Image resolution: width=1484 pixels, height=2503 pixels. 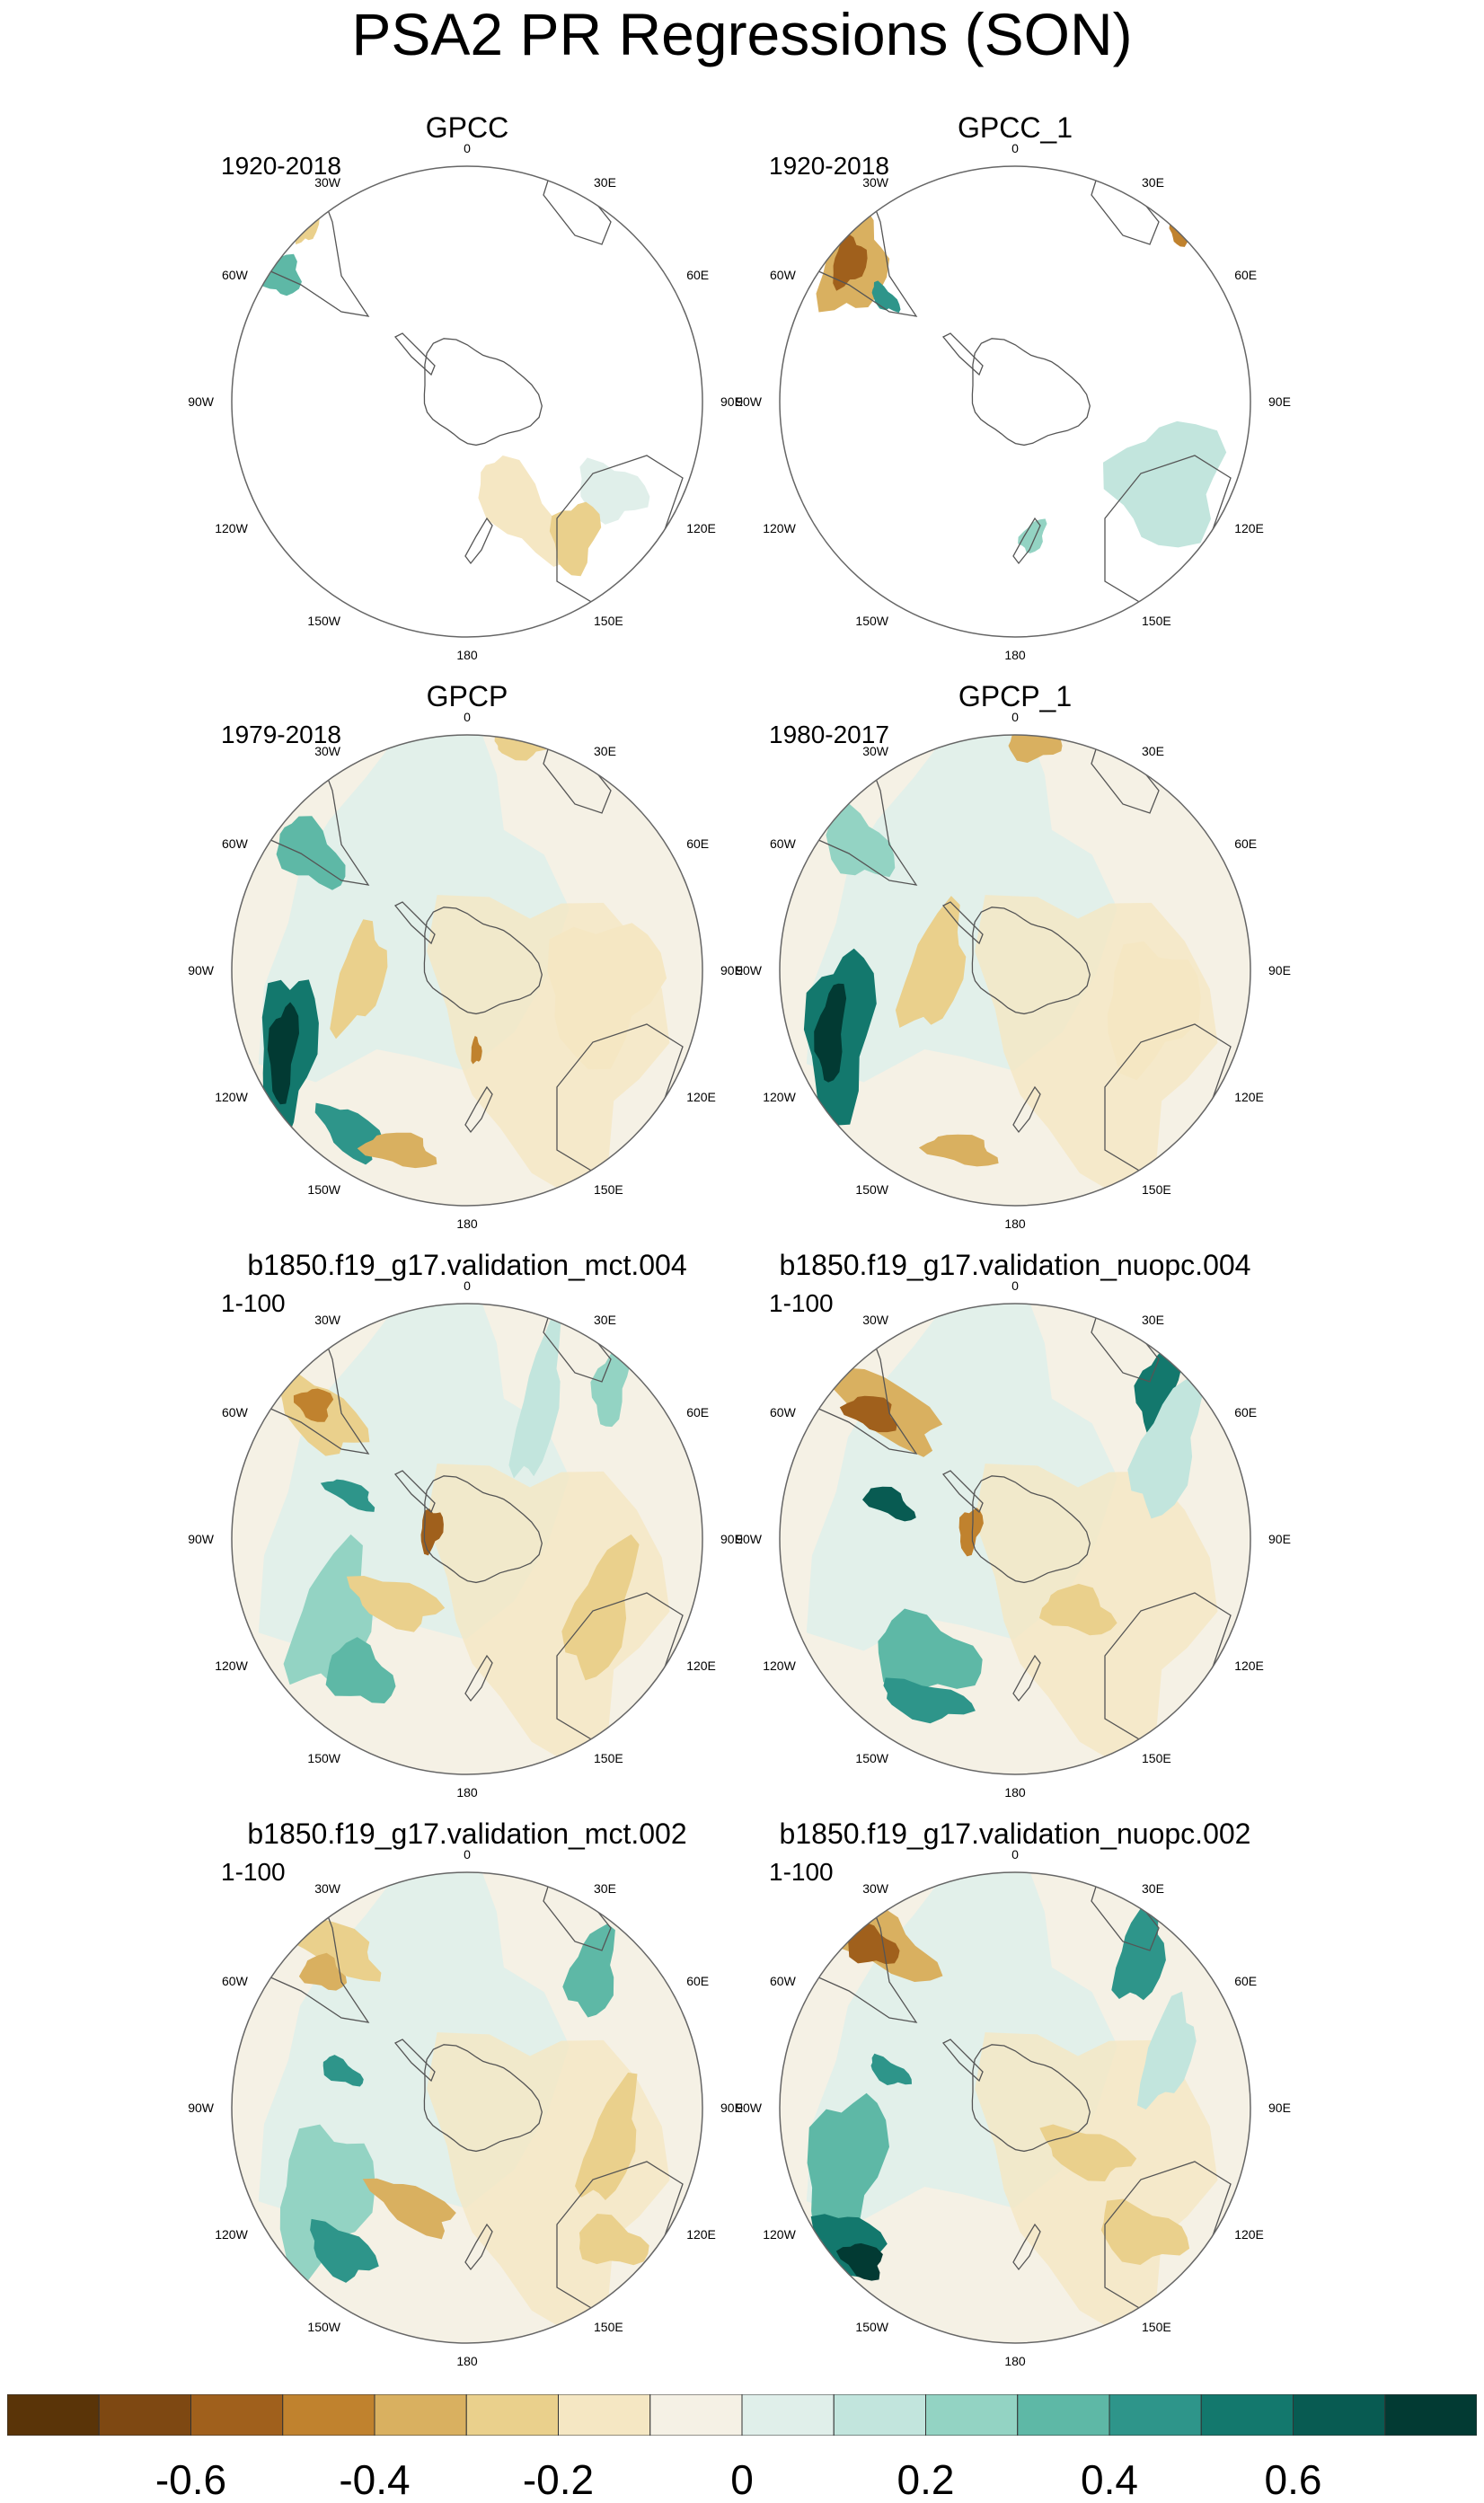 I want to click on panel-period: 1980-2017, so click(x=829, y=735).